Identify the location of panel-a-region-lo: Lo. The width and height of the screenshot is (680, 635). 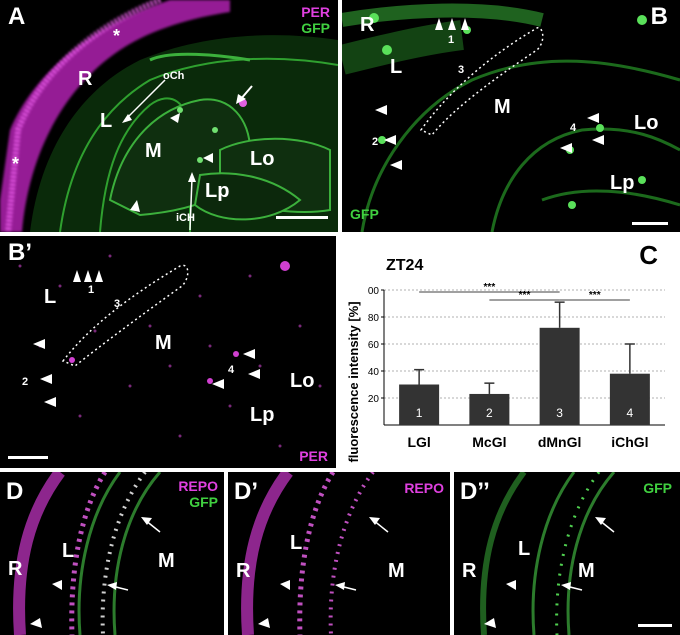
(262, 159).